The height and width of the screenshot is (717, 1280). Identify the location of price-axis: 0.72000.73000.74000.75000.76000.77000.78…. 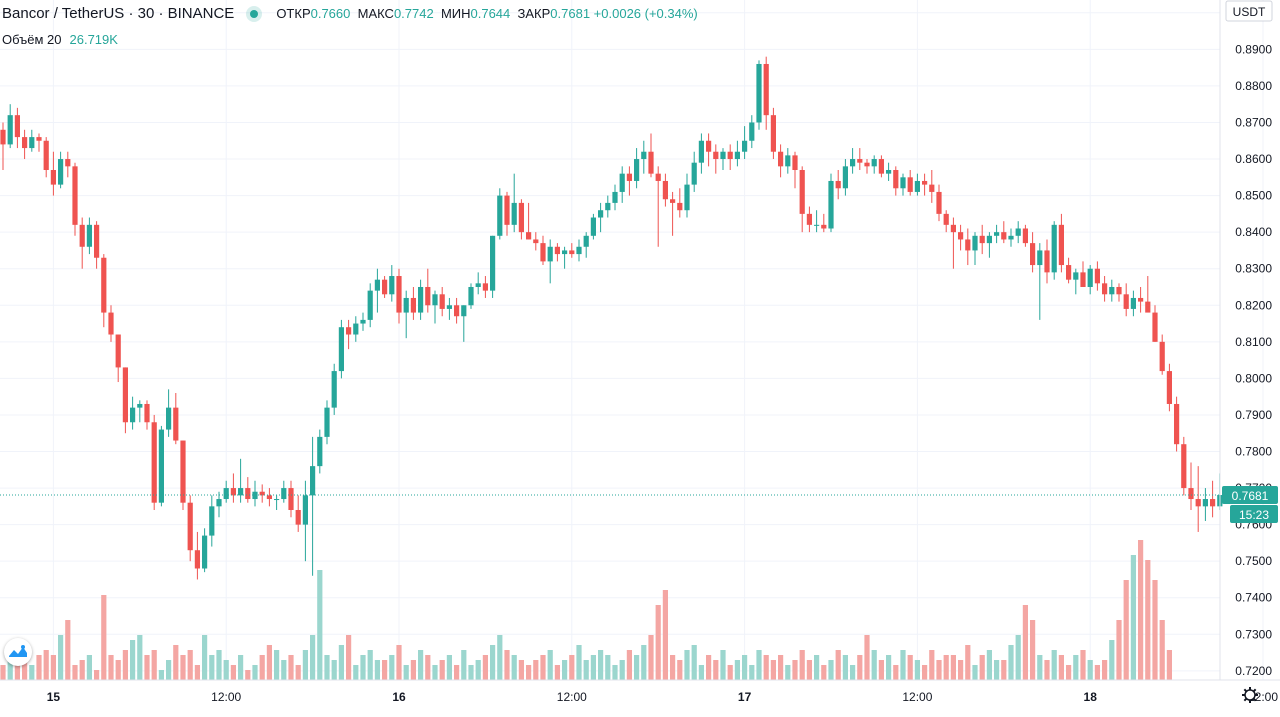
(1248, 340).